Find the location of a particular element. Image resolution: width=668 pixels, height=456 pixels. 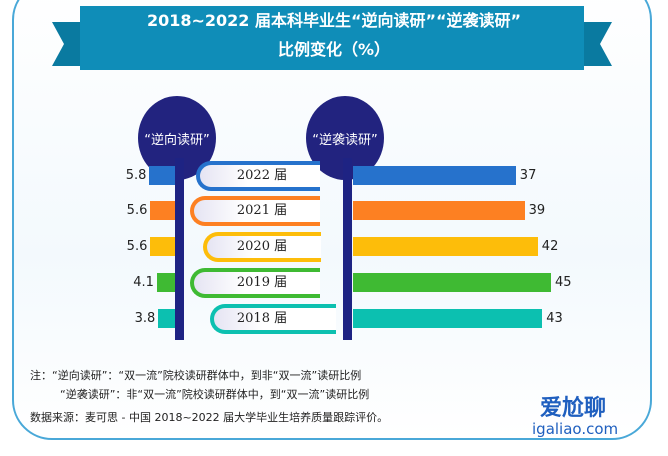

left-value-label: 5.8 is located at coordinates (136, 175).